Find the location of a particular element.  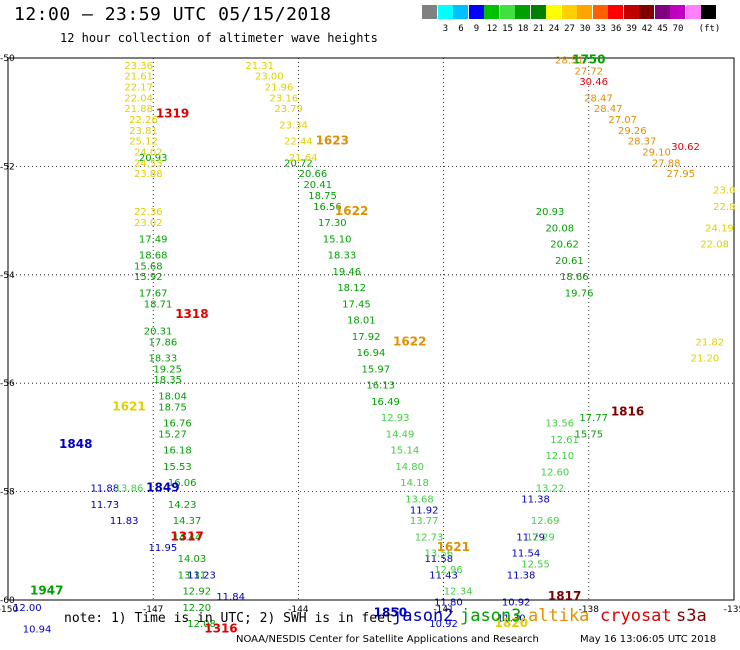

wave-height-point: 20.66 is located at coordinates (313, 174).